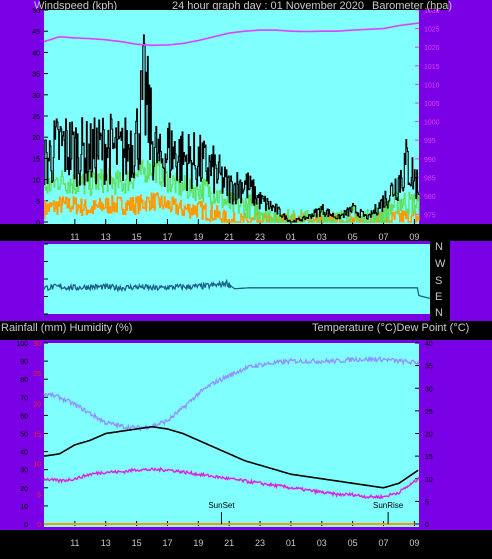  What do you see at coordinates (39, 525) in the screenshot?
I see `rainfall-tick-label: 0` at bounding box center [39, 525].